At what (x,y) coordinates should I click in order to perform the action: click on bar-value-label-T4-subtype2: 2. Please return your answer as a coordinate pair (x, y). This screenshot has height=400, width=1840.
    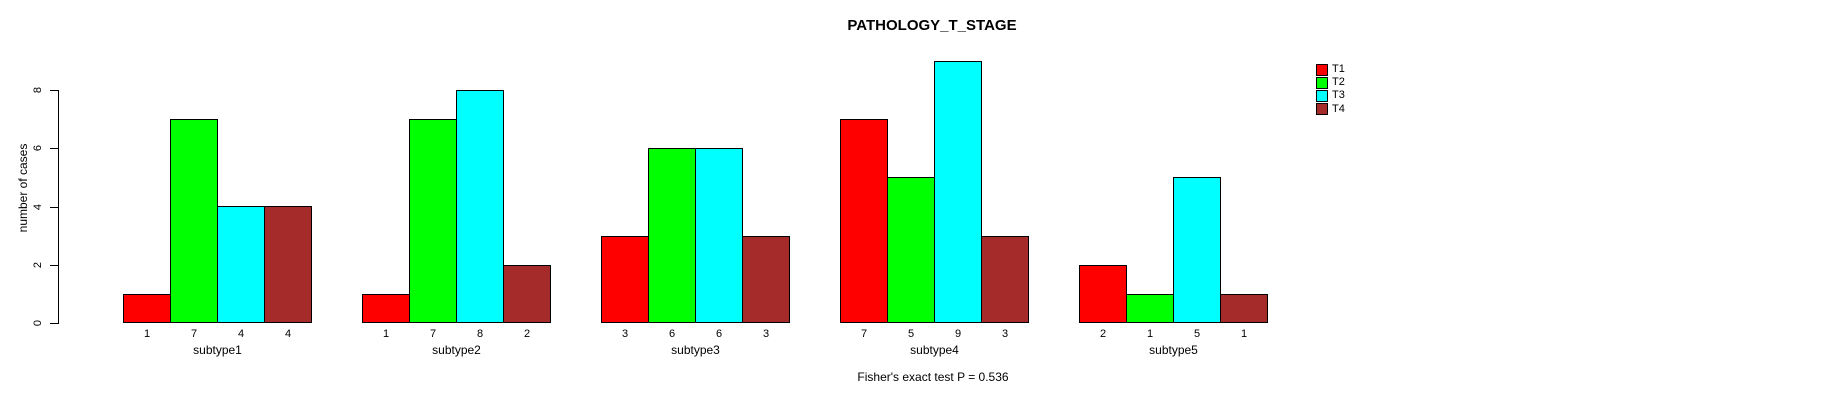
    Looking at the image, I should click on (527, 334).